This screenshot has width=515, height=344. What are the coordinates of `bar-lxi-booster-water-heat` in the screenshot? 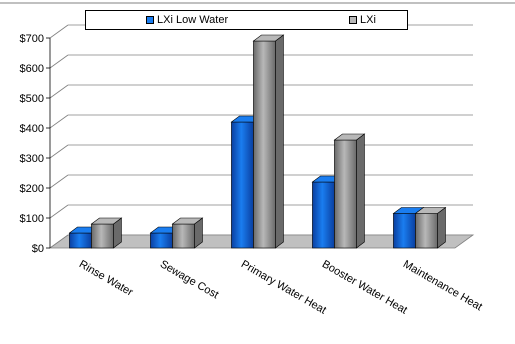 It's located at (345, 194).